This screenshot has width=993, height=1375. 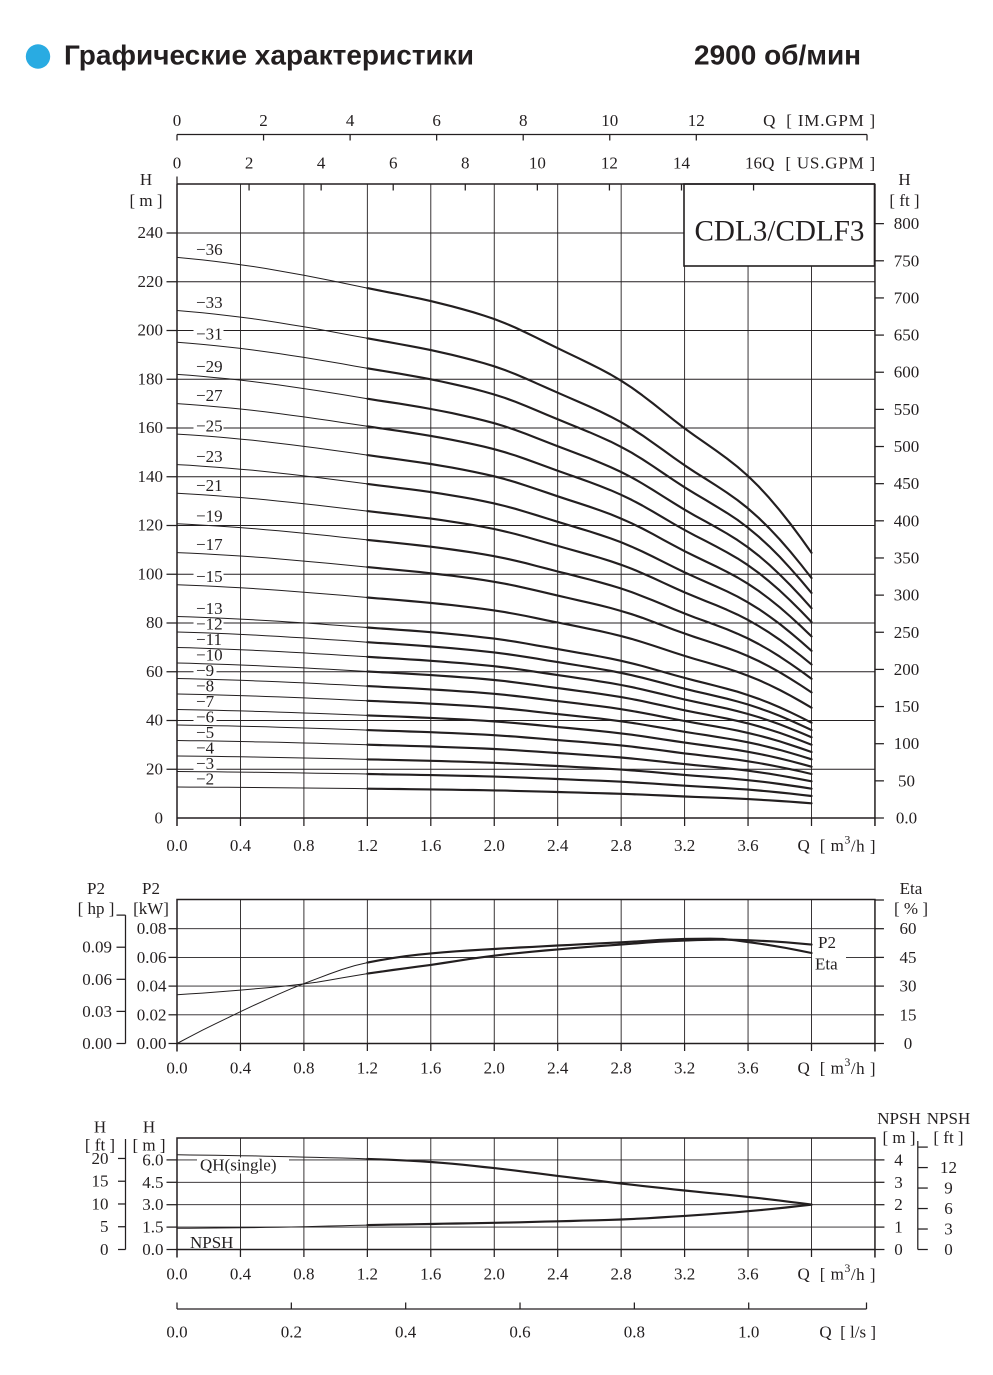 What do you see at coordinates (146, 179) in the screenshot?
I see `svg-text: H` at bounding box center [146, 179].